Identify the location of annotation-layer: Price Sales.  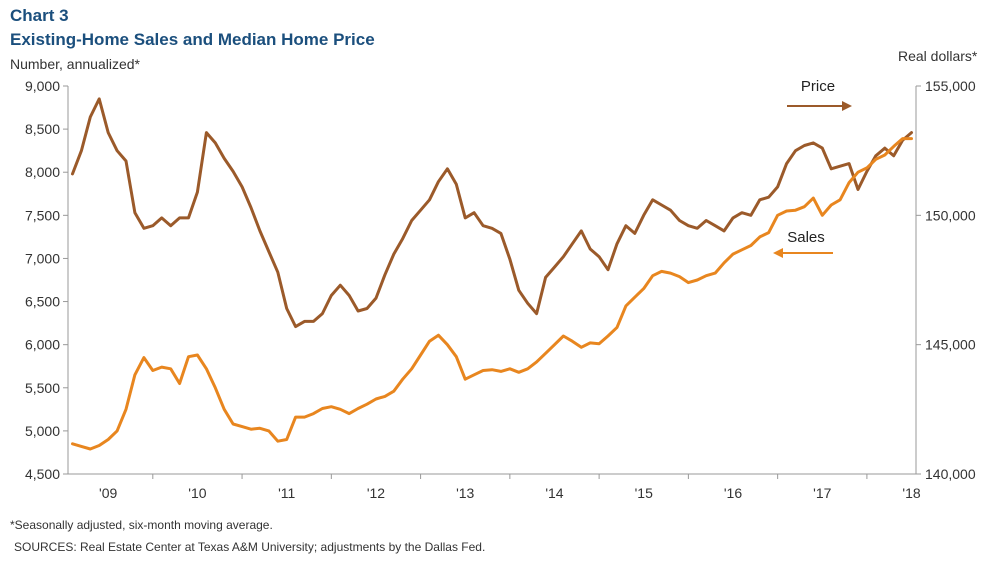
(812, 168).